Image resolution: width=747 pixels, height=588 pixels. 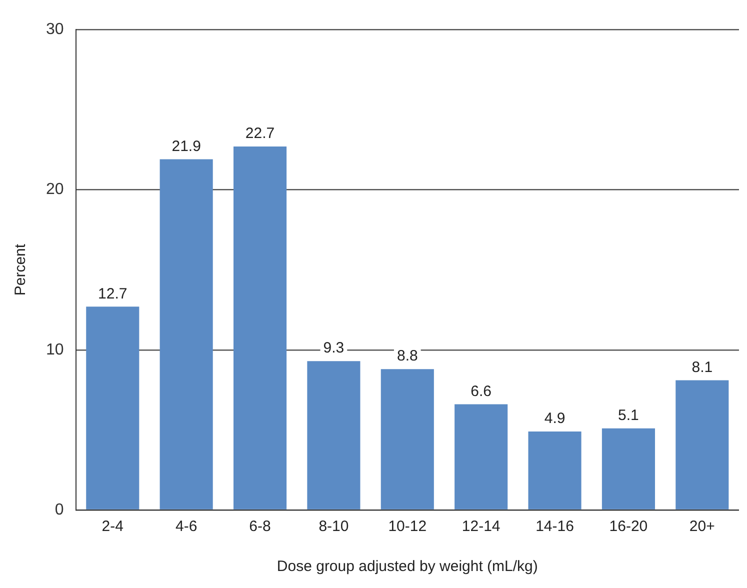 What do you see at coordinates (260, 133) in the screenshot?
I see `data-label: 22.7` at bounding box center [260, 133].